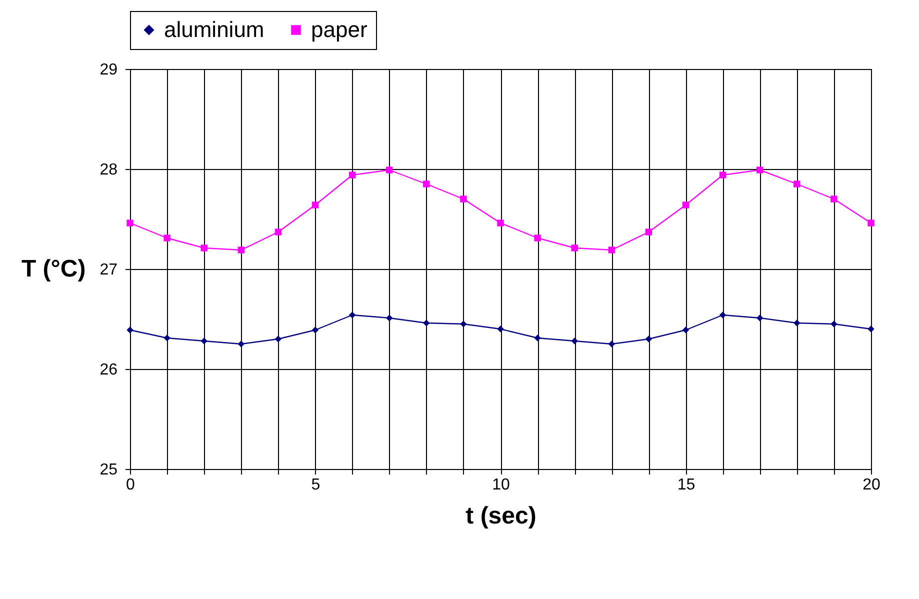 Image resolution: width=919 pixels, height=599 pixels. Describe the element at coordinates (339, 29) in the screenshot. I see `legend-label: paper` at that location.